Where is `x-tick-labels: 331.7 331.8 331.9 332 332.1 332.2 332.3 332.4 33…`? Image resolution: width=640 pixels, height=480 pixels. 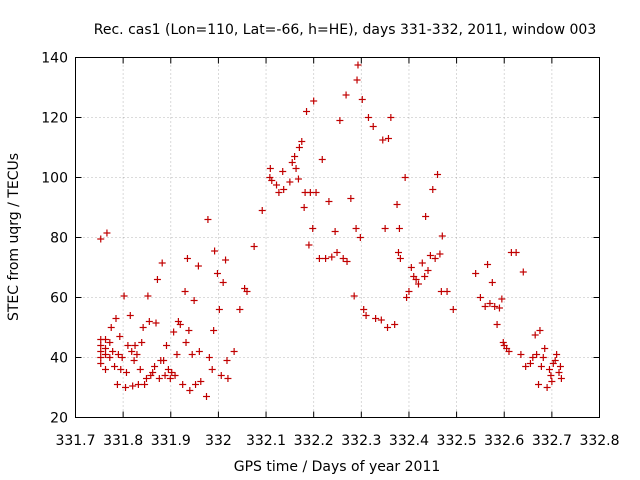 x-tick-labels: 331.7 331.8 331.9 332 332.1 332.2 332.3 332.4 33… is located at coordinates (337, 441).